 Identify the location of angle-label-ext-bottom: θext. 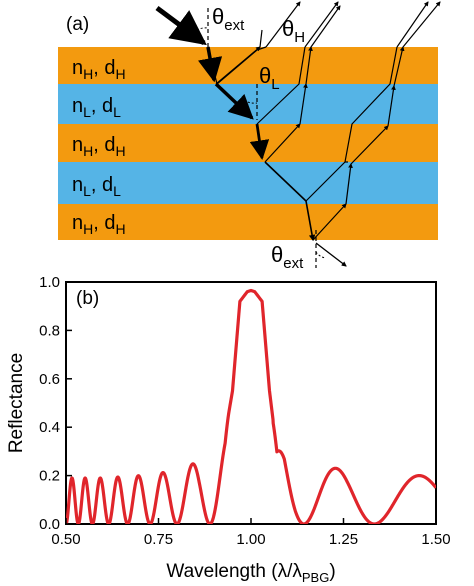
(287, 257).